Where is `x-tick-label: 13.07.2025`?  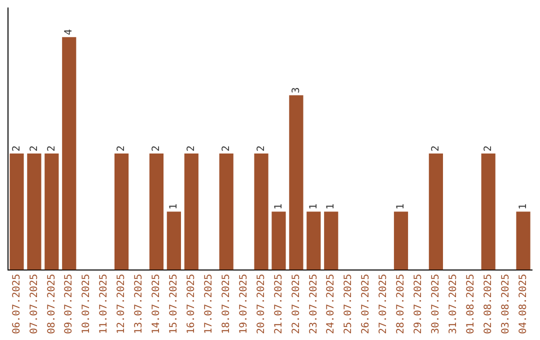
x-tick-label: 13.07.2025 is located at coordinates (139, 304).